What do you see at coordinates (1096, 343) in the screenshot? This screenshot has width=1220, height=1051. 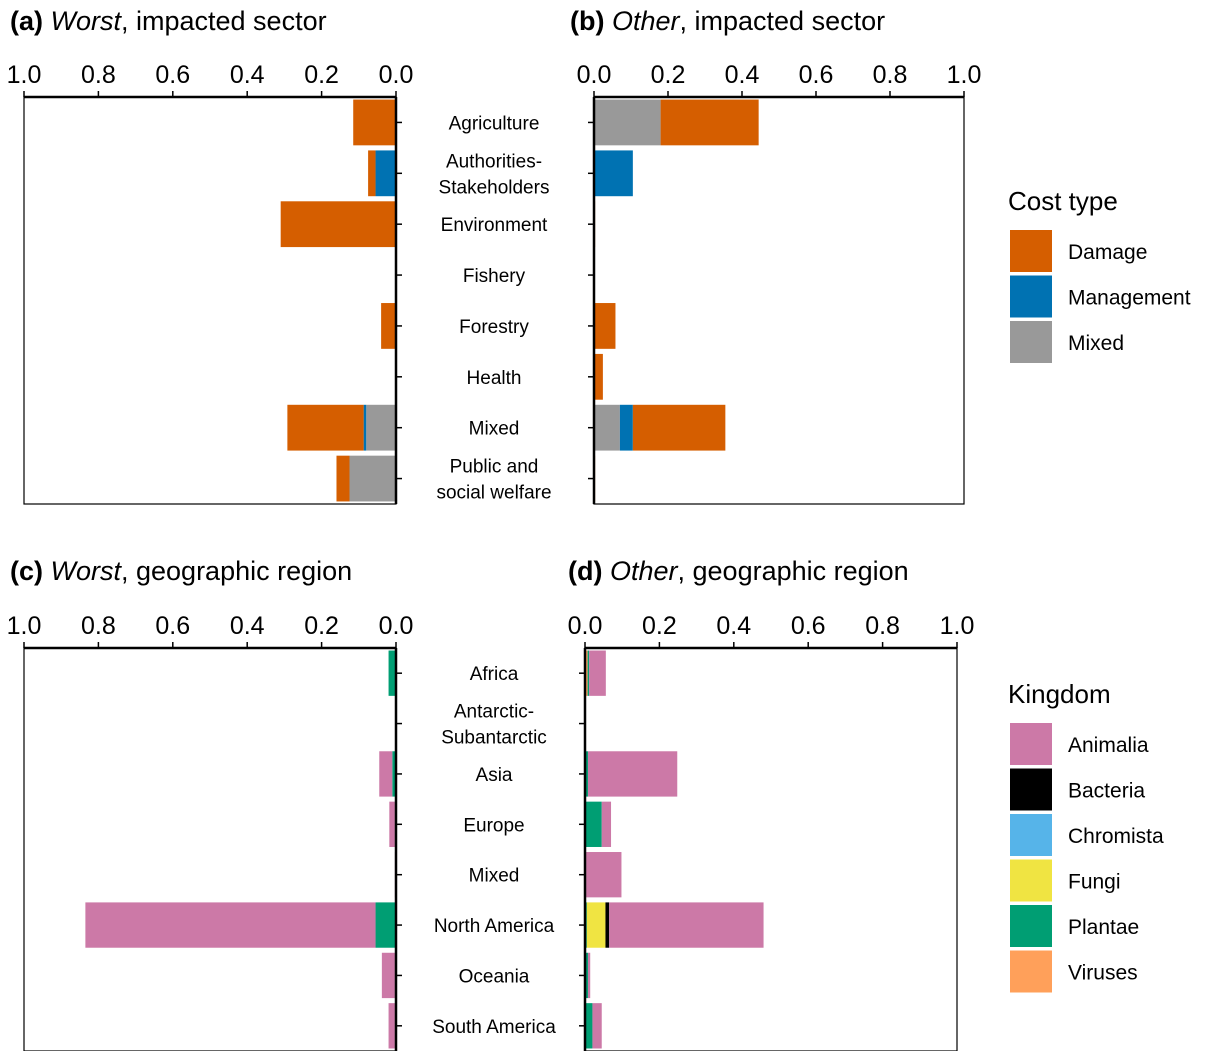 I see `legend-label: Mixed` at bounding box center [1096, 343].